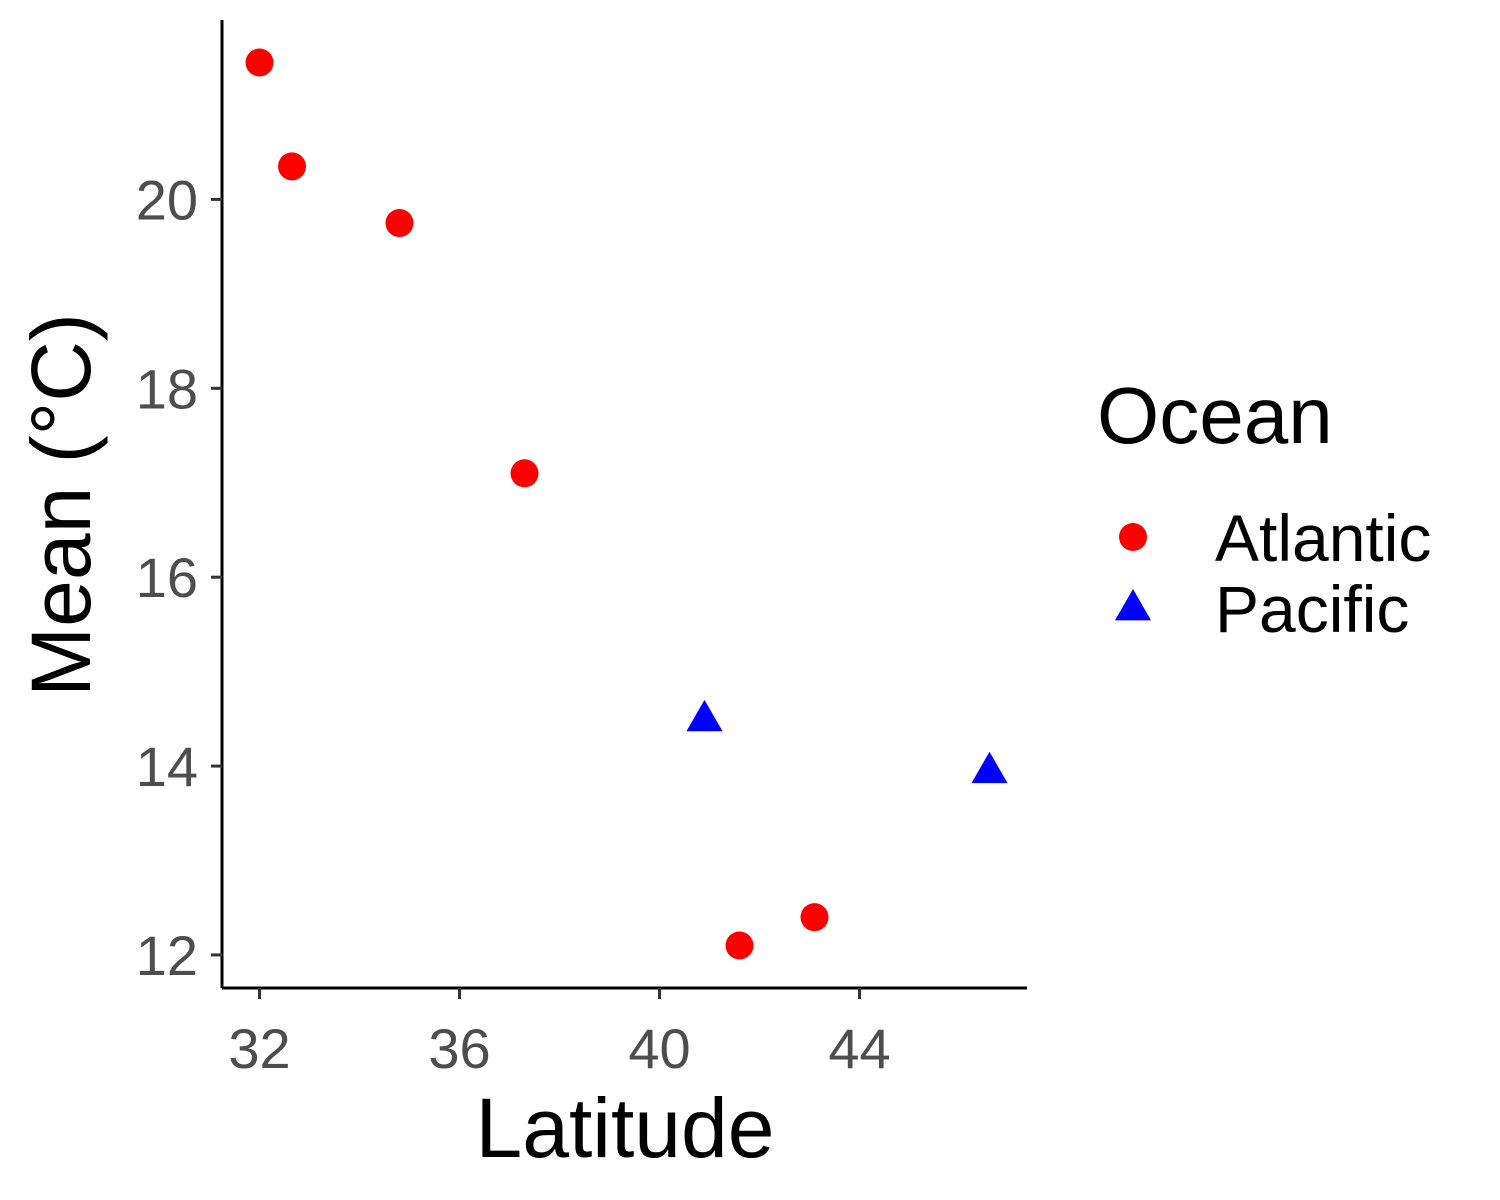 Image resolution: width=1500 pixels, height=1200 pixels. Describe the element at coordinates (167, 388) in the screenshot. I see `y-tick-label: 18` at that location.